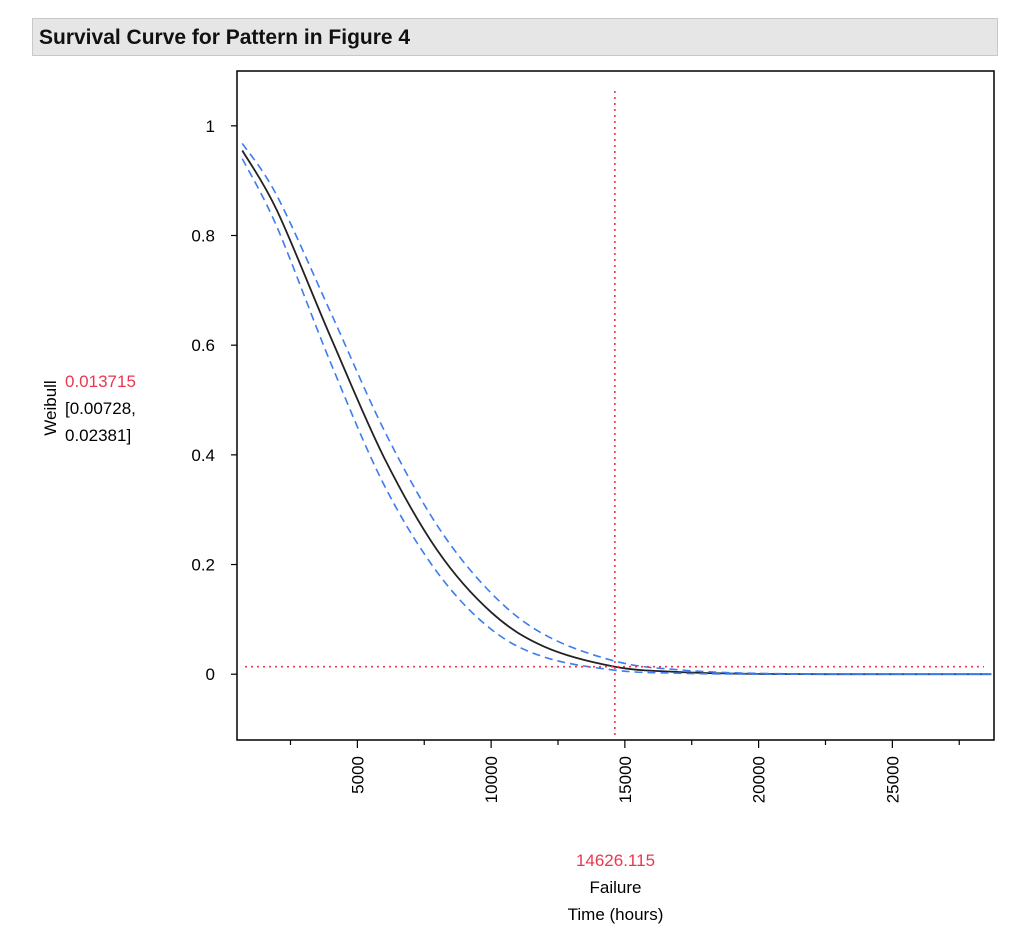  I want to click on x-tick-label: 25000, so click(892, 779).